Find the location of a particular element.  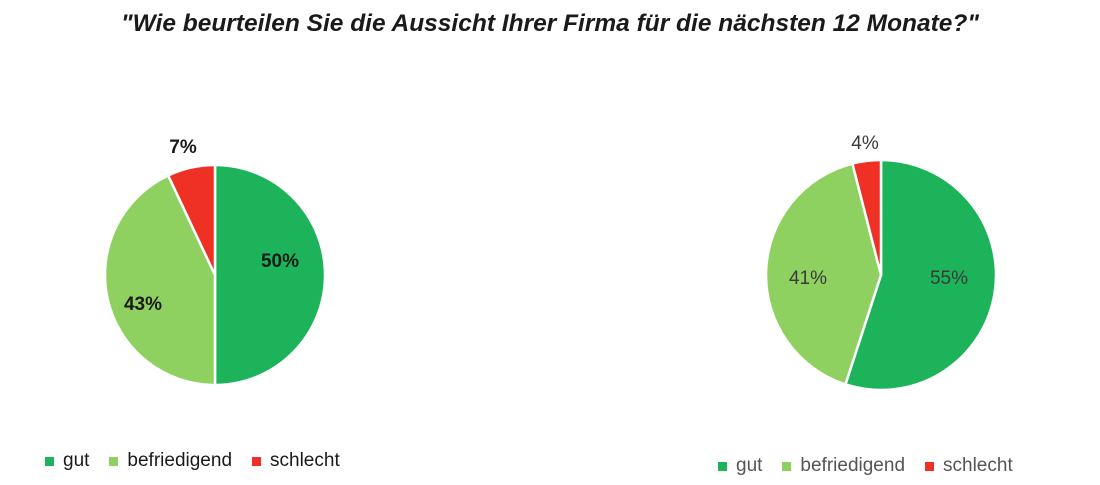

pie-chart-left: 50% 43% 7% is located at coordinates (215, 262).